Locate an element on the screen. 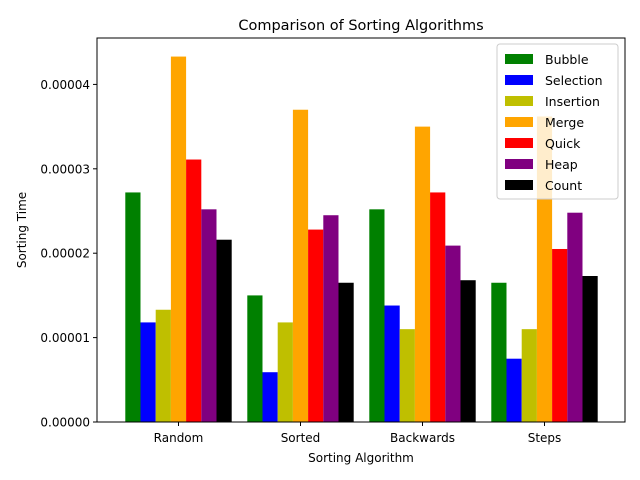  bar-insertion-sorted is located at coordinates (285, 372).